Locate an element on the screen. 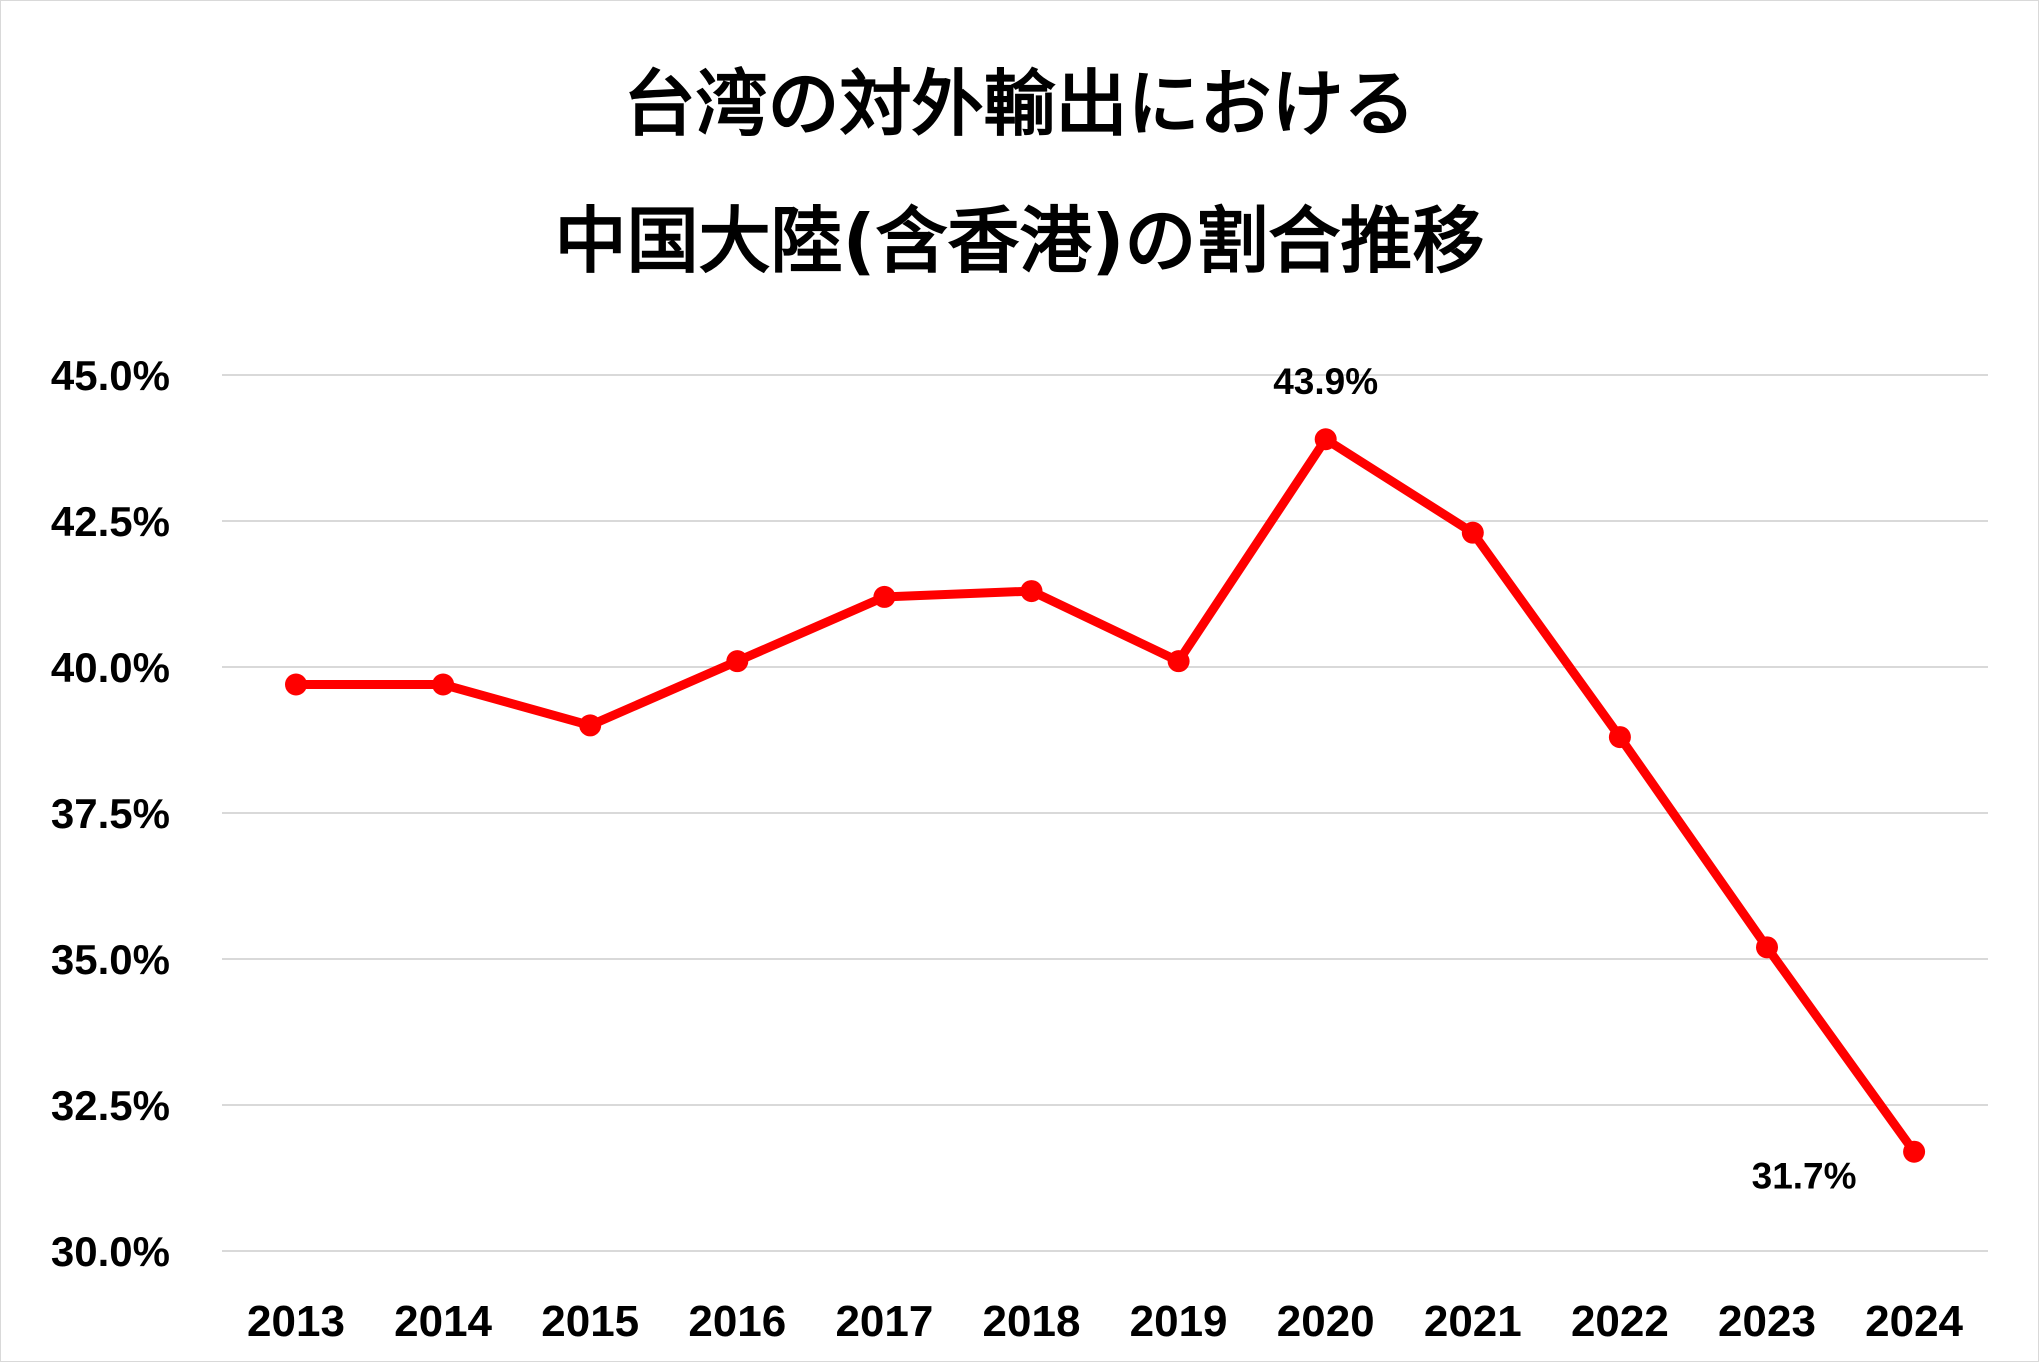 This screenshot has width=2039, height=1362. chart-title-line-1: 台湾の対外輸出における is located at coordinates (1019, 104).